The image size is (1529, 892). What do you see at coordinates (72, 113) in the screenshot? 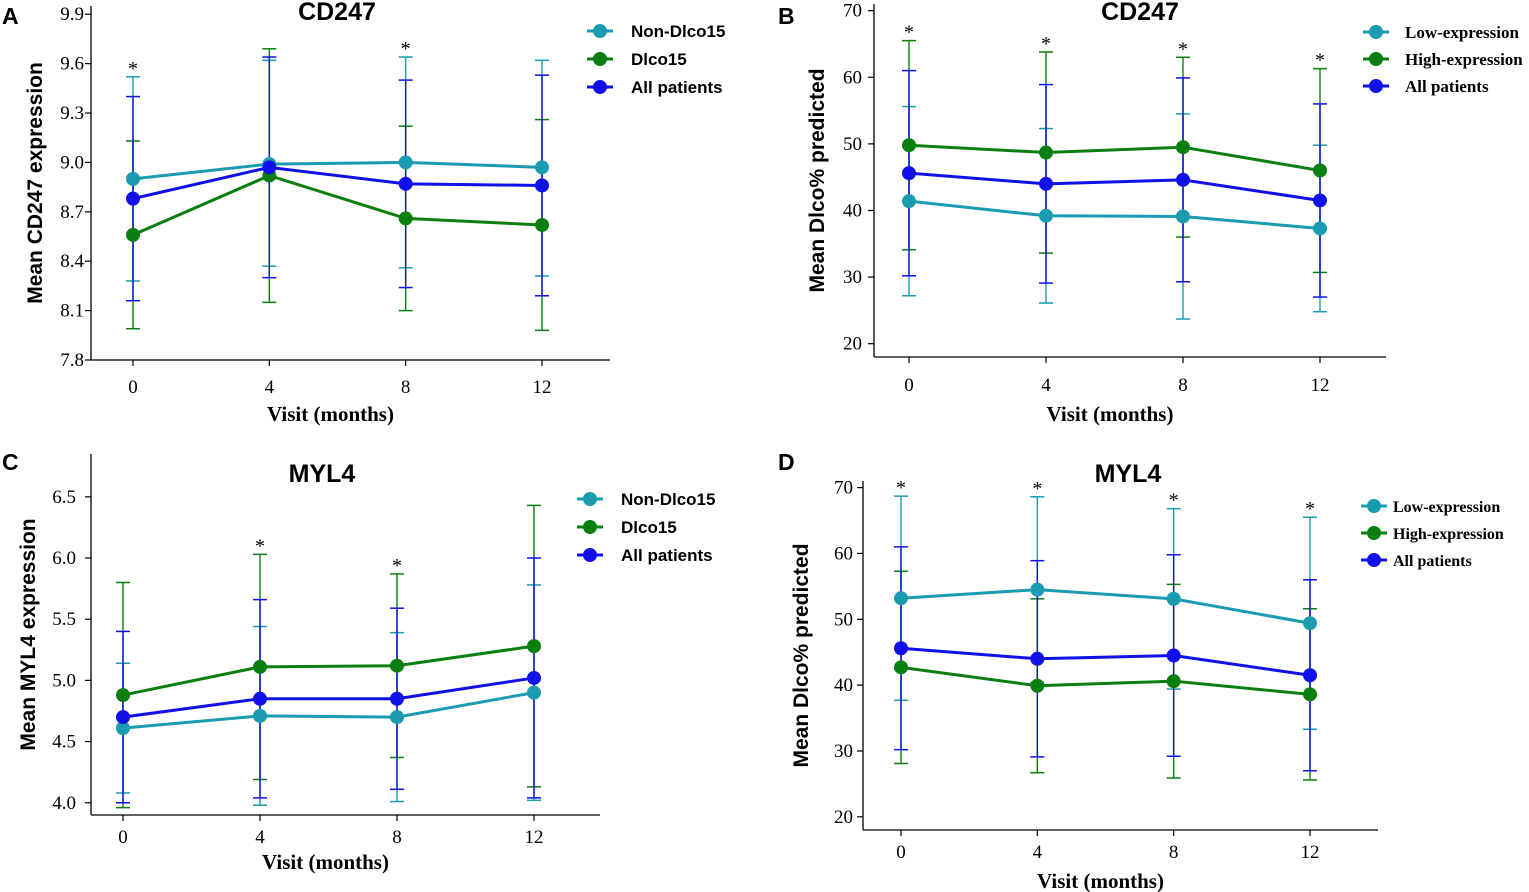
I see `y-tick-label: 9.3` at bounding box center [72, 113].